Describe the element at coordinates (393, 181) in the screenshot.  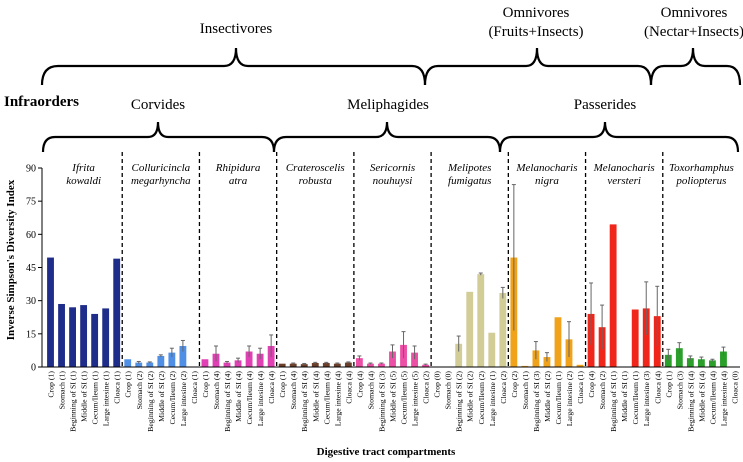
I see `species-label: nouhuysi` at that location.